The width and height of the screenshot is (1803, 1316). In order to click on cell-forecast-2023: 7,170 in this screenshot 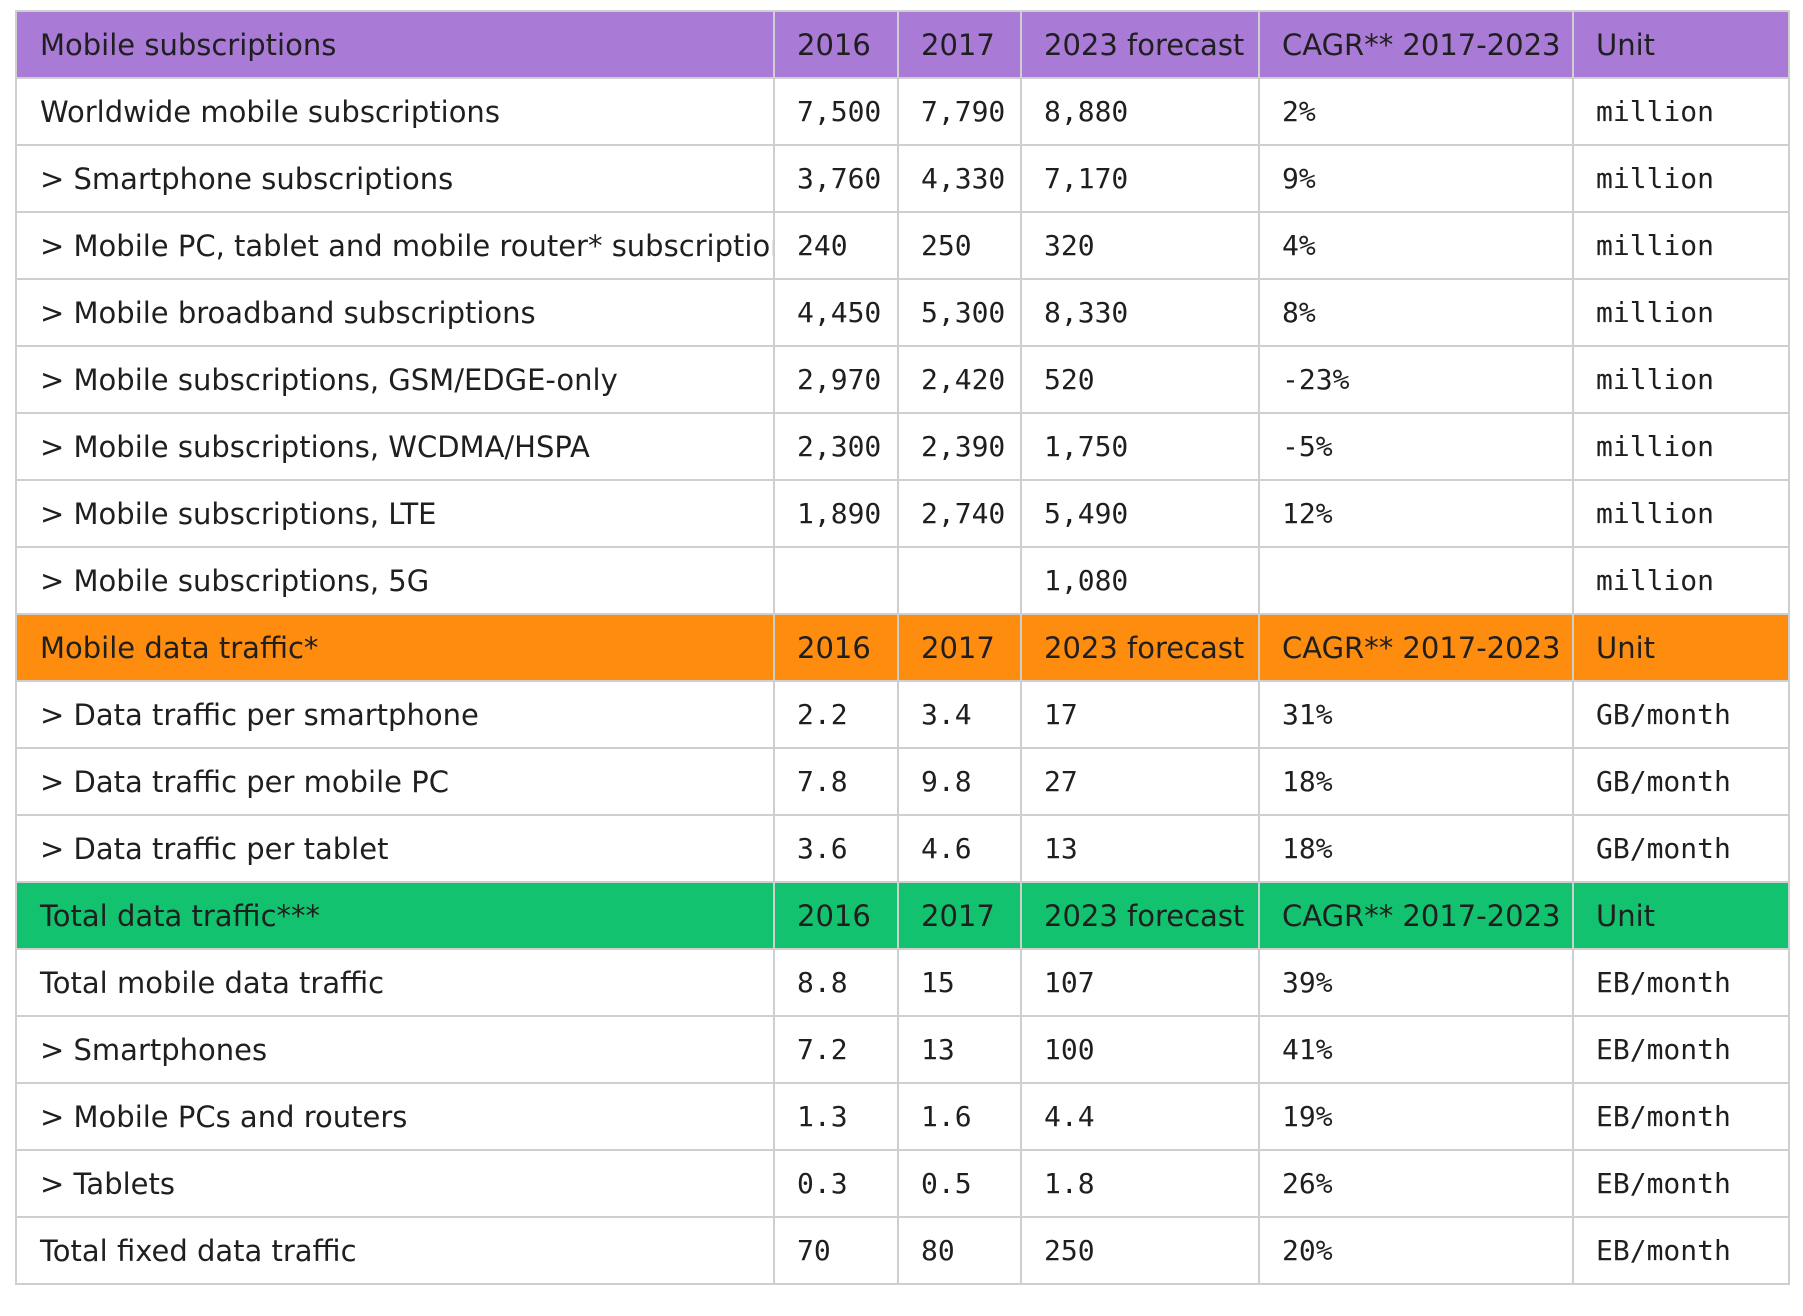, I will do `click(1140, 178)`.